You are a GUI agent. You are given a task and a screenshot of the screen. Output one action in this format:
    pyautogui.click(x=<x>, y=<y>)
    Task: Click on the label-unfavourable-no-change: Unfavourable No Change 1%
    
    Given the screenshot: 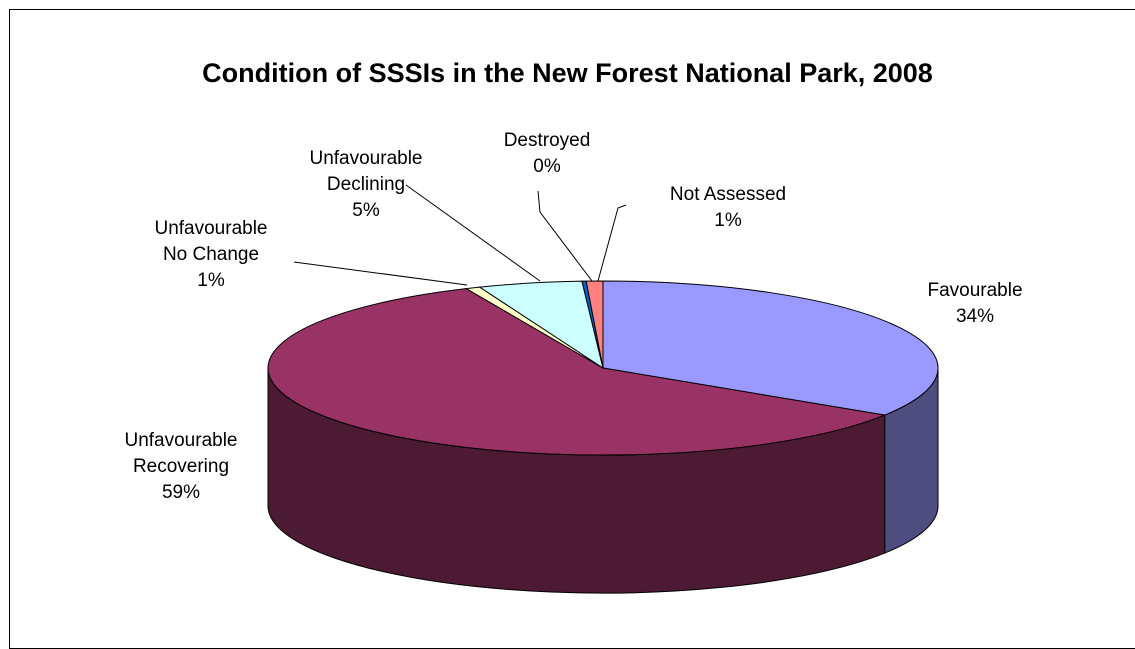 What is the action you would take?
    pyautogui.click(x=210, y=254)
    